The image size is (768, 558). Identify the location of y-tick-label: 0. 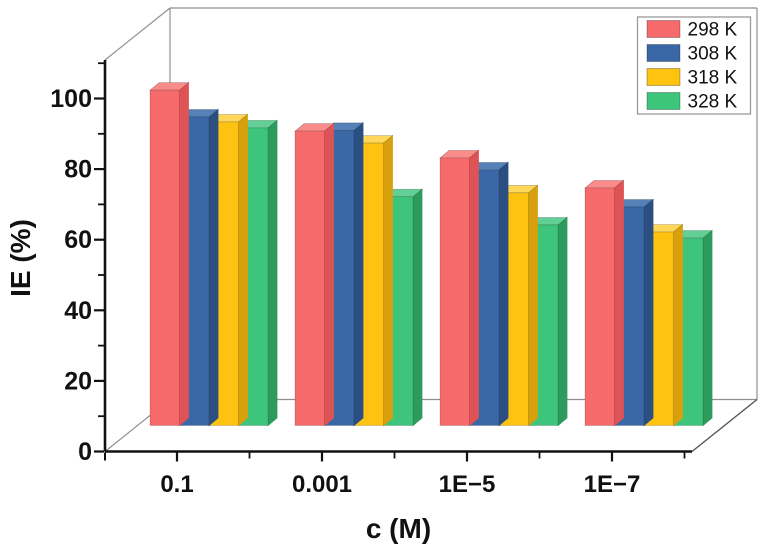
(85, 452).